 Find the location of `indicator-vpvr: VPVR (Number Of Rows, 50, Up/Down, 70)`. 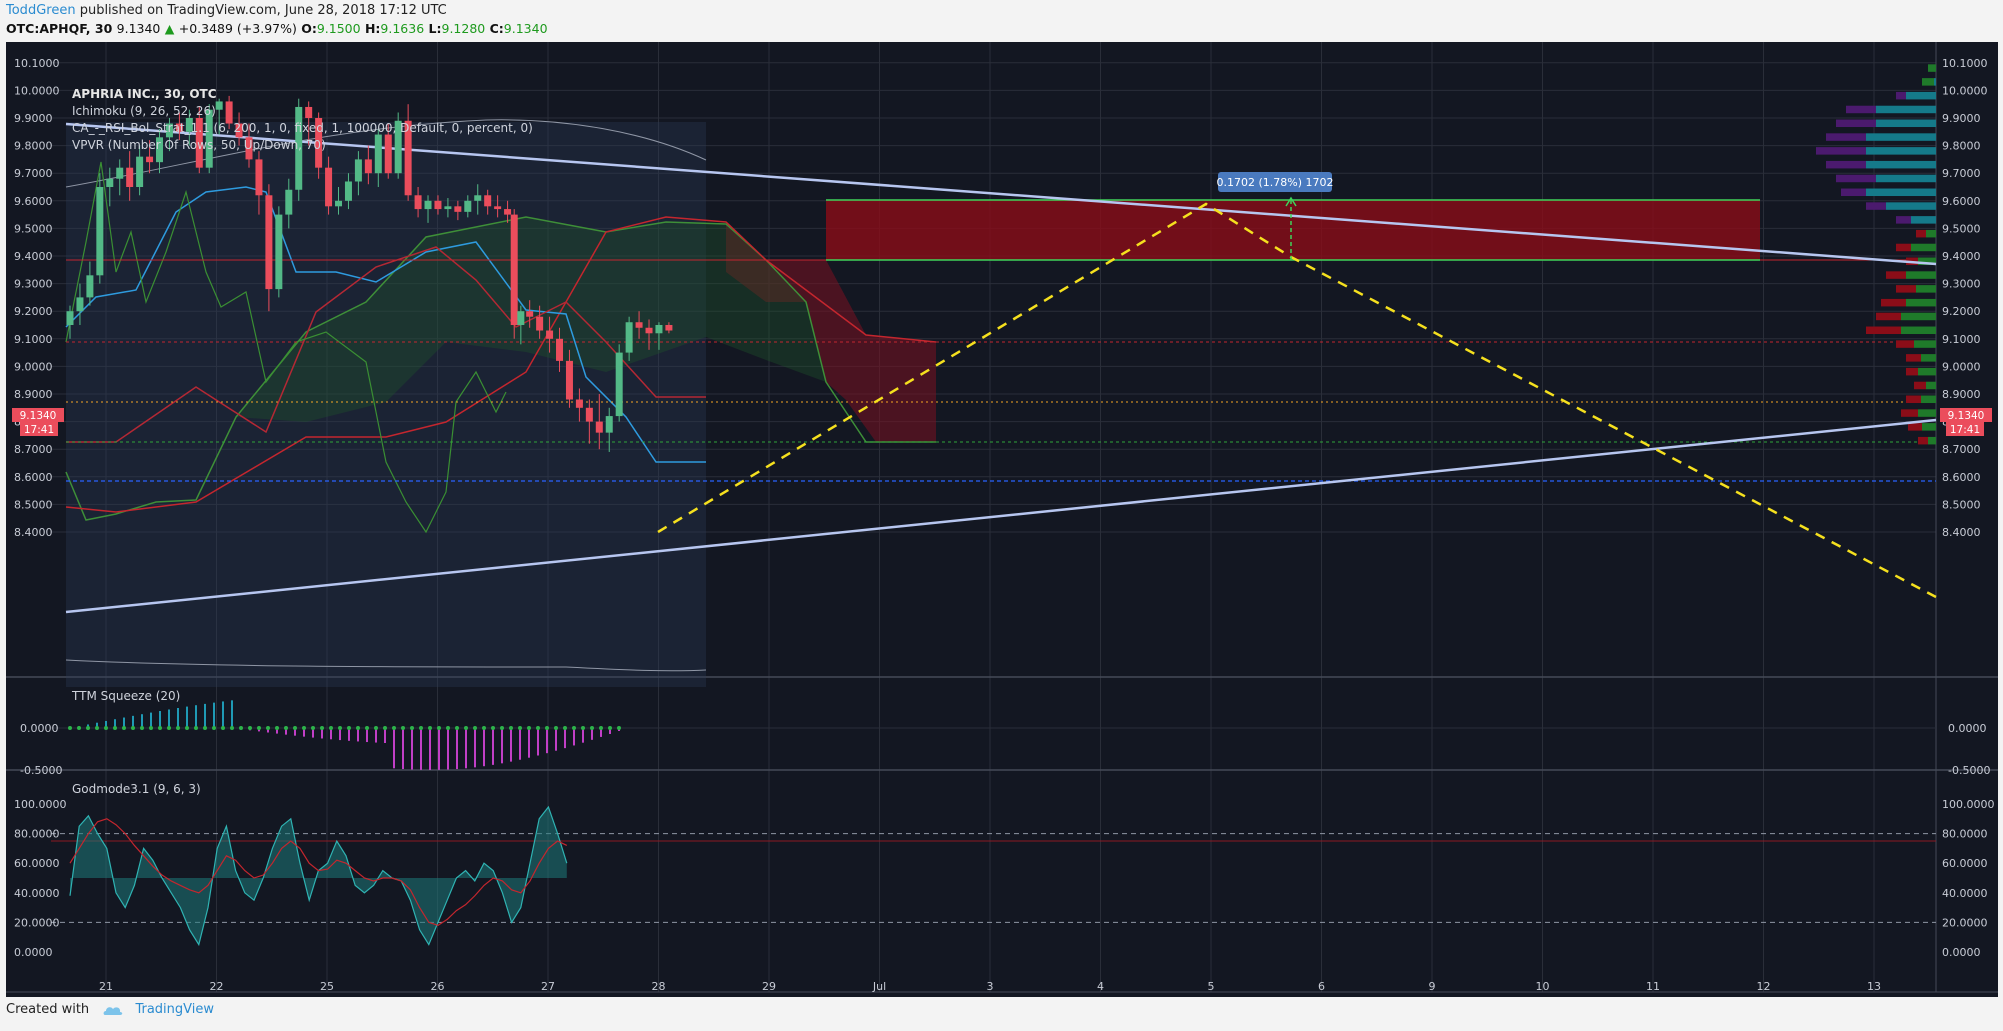

indicator-vpvr: VPVR (Number Of Rows, 50, Up/Down, 70) is located at coordinates (199, 145).